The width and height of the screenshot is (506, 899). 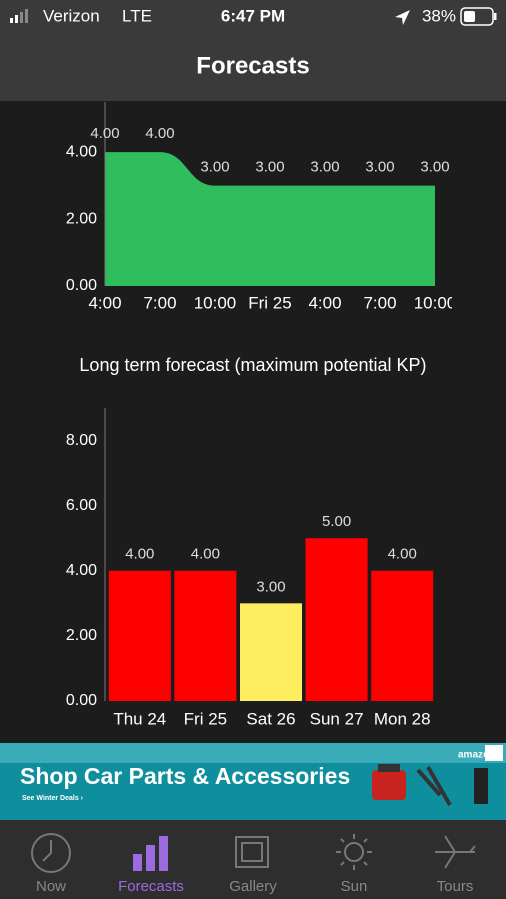 I want to click on tab-label: Sun, so click(x=354, y=886).